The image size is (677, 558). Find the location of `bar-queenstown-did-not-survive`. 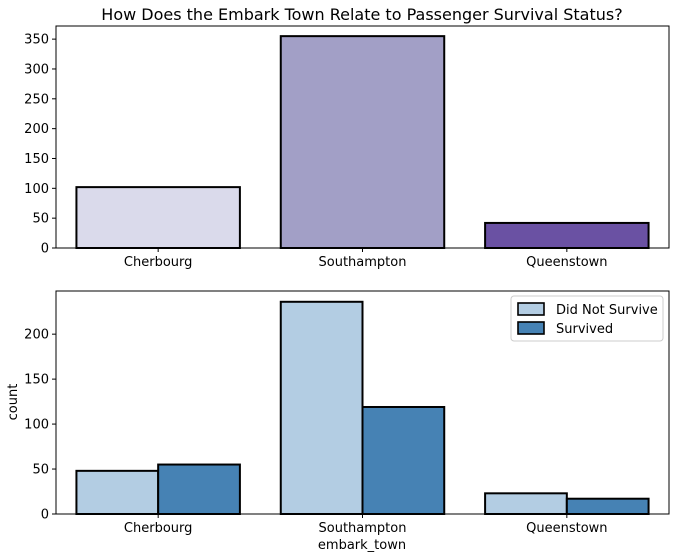

bar-queenstown-did-not-survive is located at coordinates (526, 503).